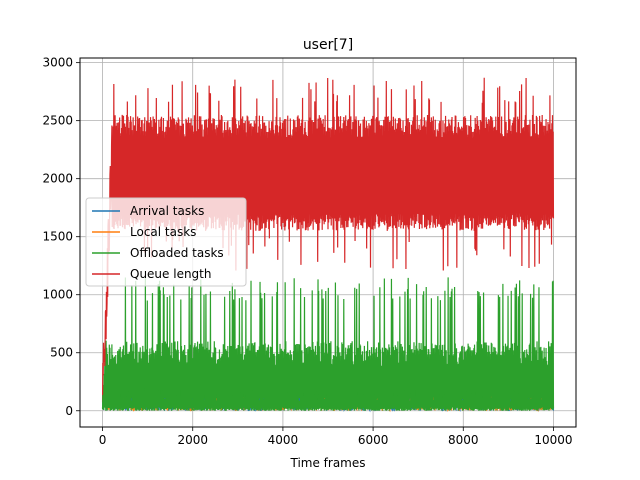  What do you see at coordinates (57, 179) in the screenshot?
I see `y-tick-label: 2000` at bounding box center [57, 179].